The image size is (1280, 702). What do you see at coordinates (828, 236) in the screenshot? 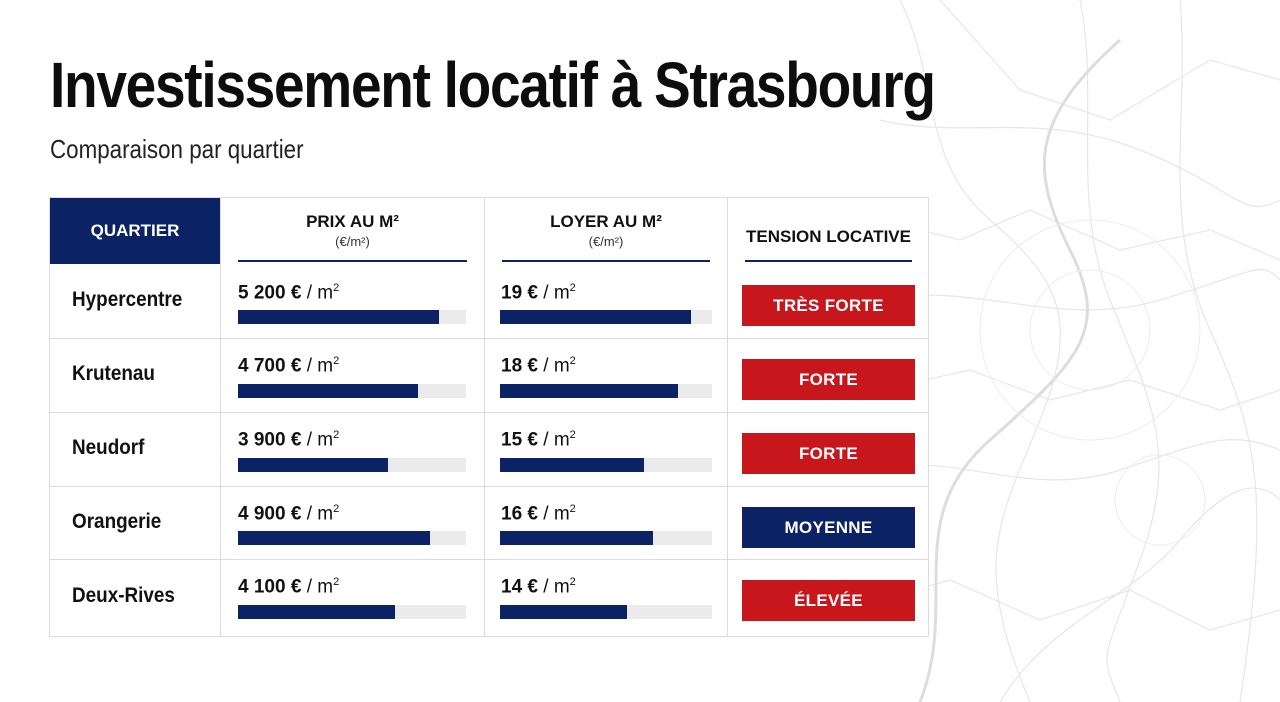
I see `header-tension-label: TENSION LOCATIVE` at bounding box center [828, 236].